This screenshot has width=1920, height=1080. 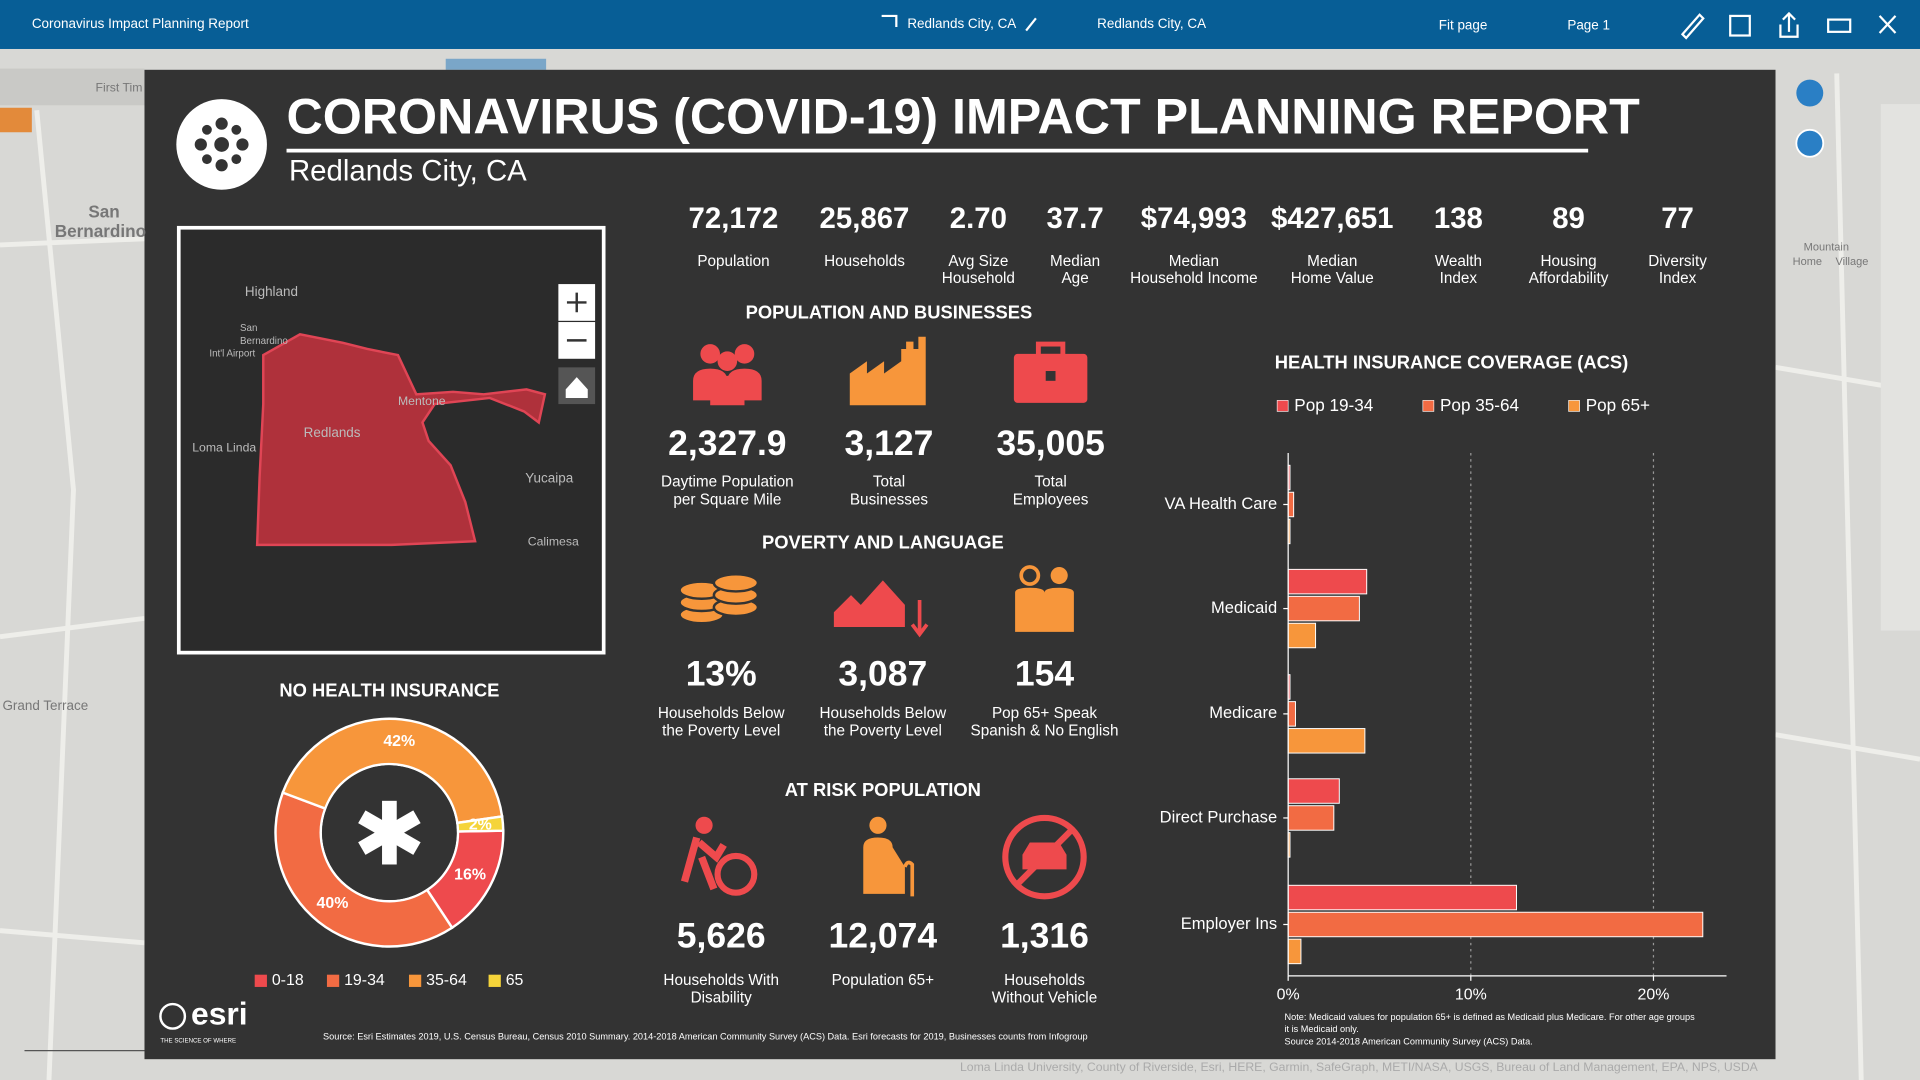 What do you see at coordinates (1044, 713) in the screenshot?
I see `metric-label: Pop 65+ Speak` at bounding box center [1044, 713].